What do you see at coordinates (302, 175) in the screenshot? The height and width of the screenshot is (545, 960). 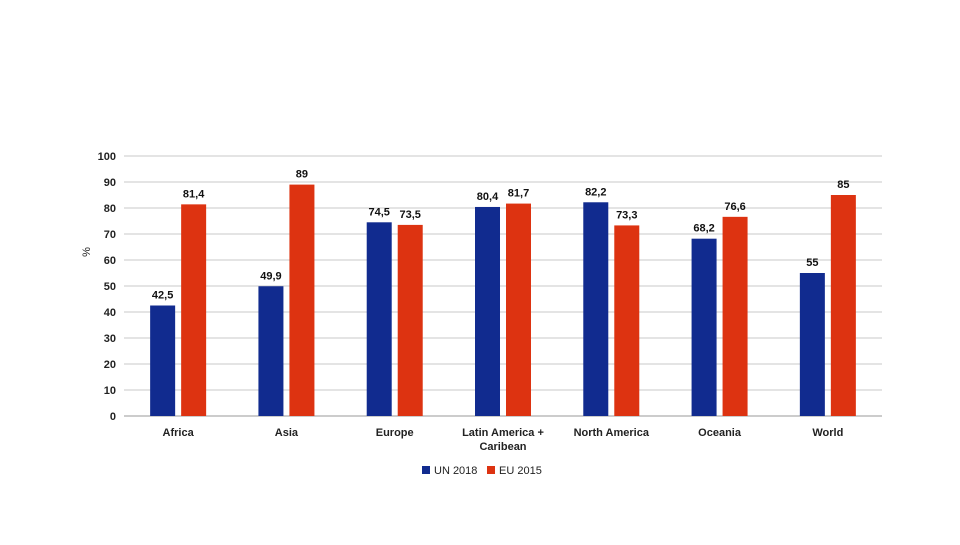 I see `data-label: 89` at bounding box center [302, 175].